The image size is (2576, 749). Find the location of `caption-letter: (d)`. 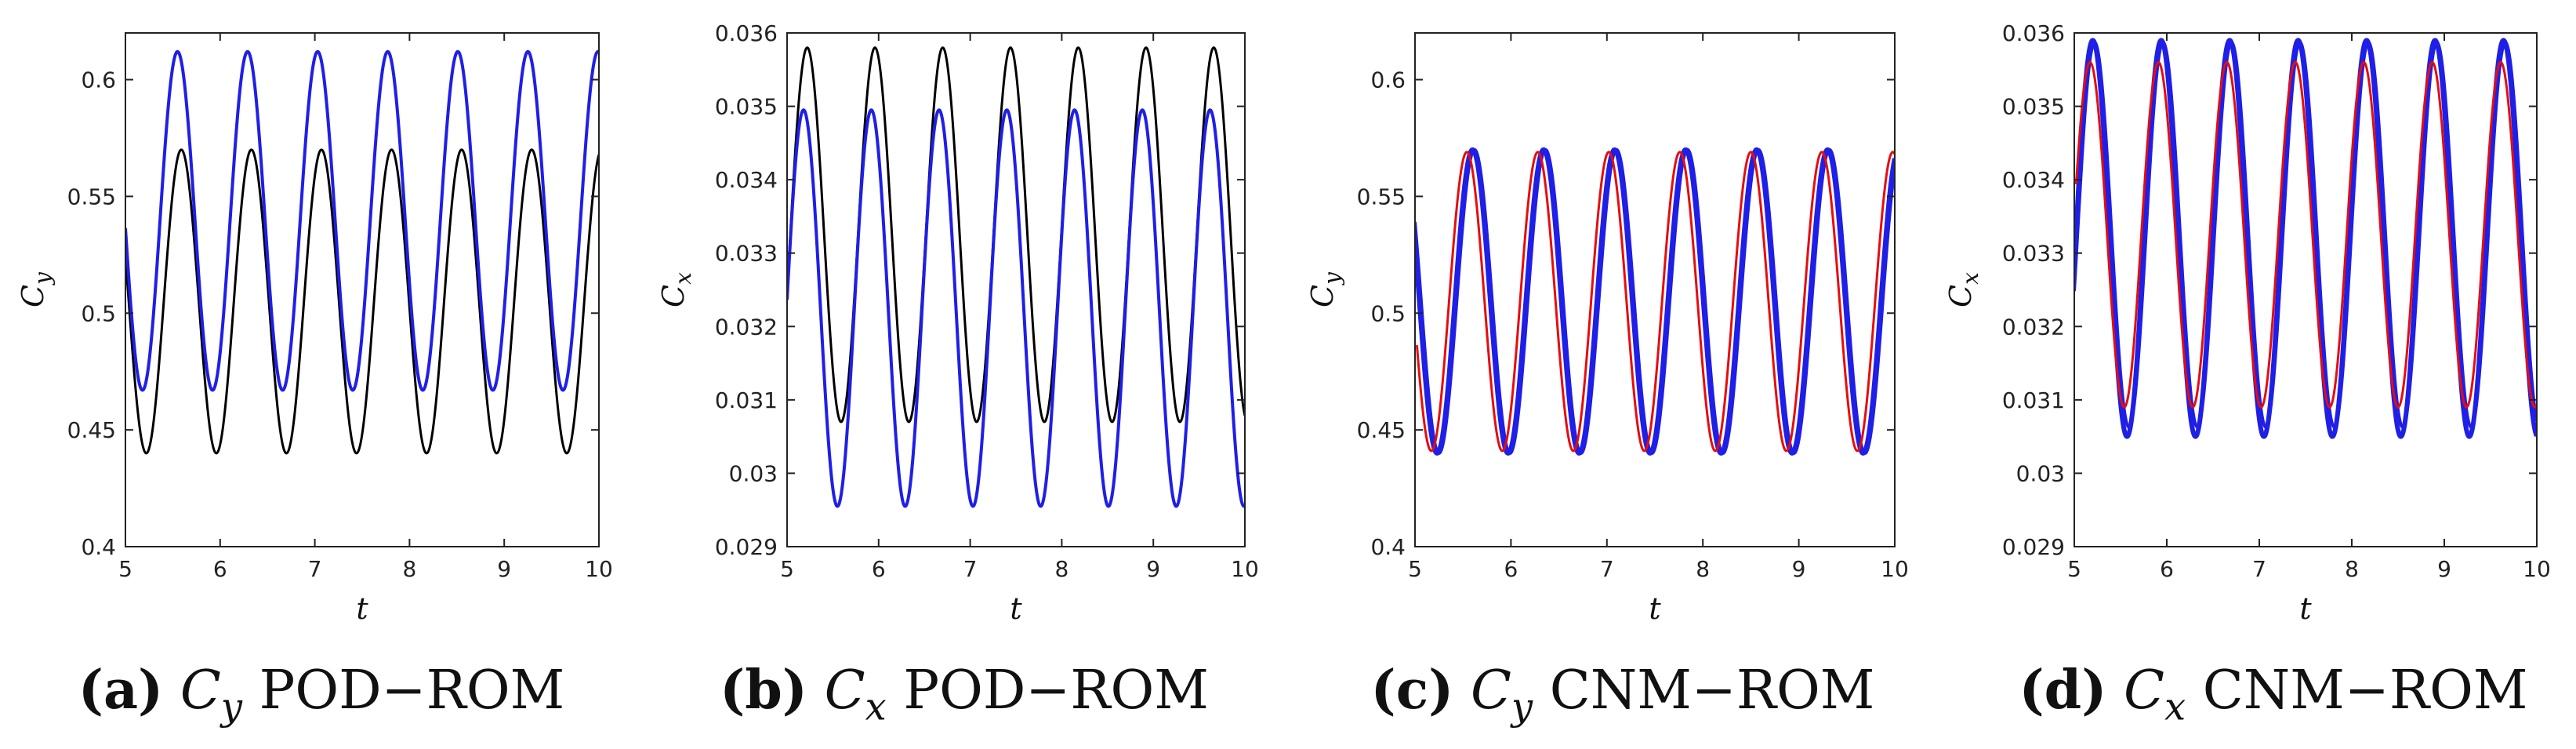

caption-letter: (d) is located at coordinates (2063, 690).